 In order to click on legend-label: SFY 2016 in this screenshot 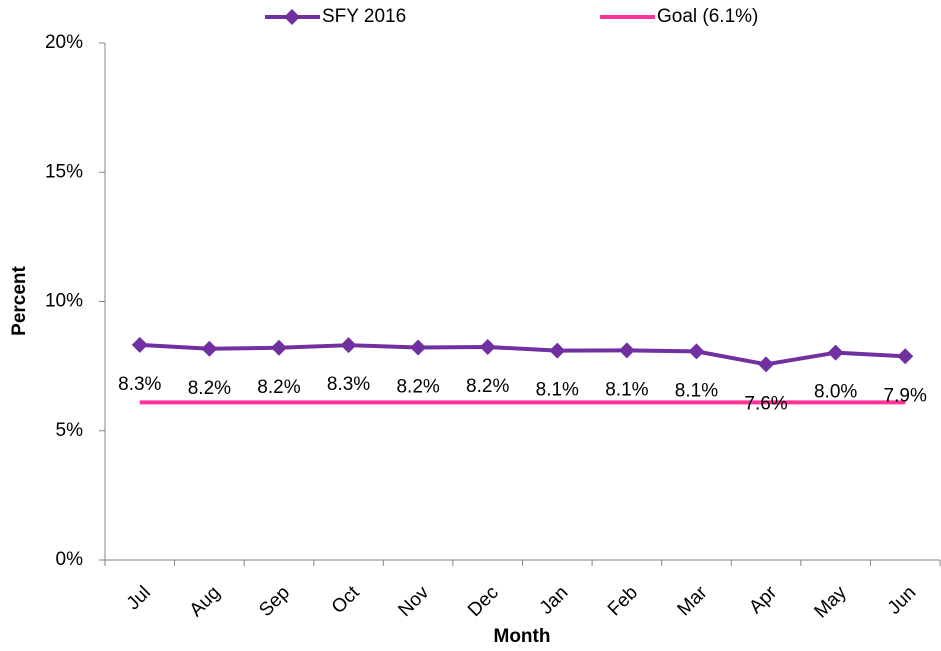, I will do `click(364, 16)`.